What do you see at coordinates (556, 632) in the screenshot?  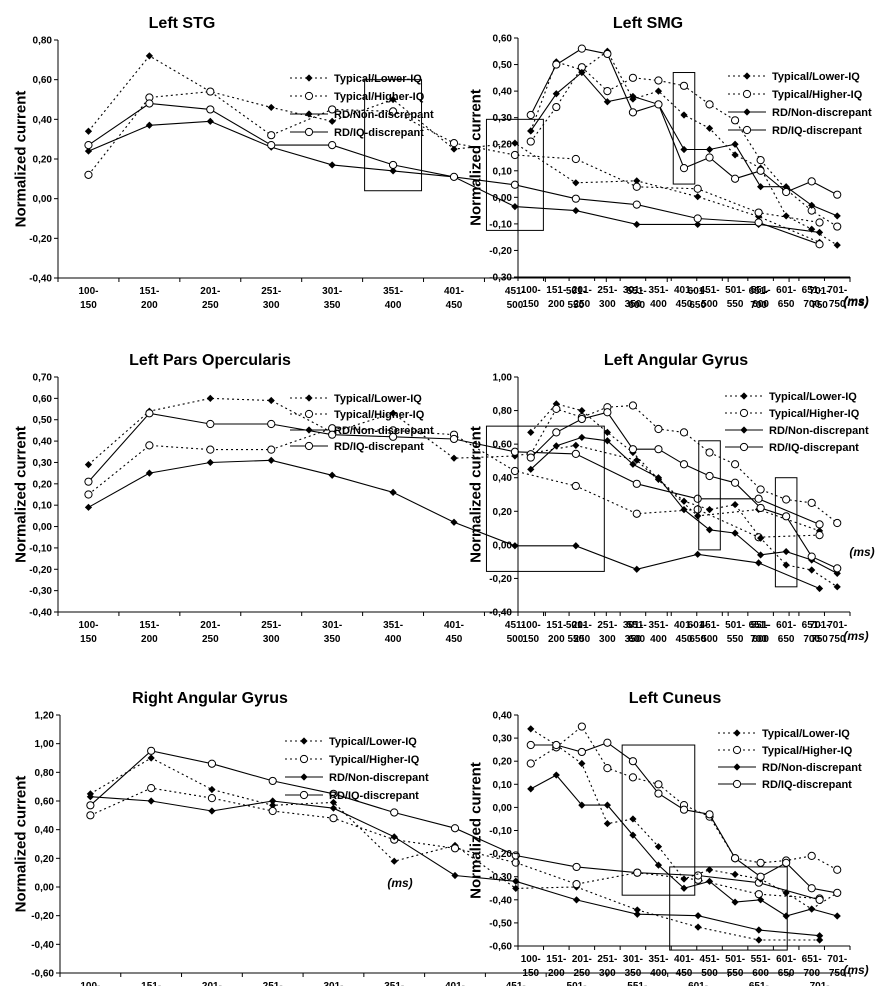 I see `x-tick-label: 151-200` at bounding box center [556, 632].